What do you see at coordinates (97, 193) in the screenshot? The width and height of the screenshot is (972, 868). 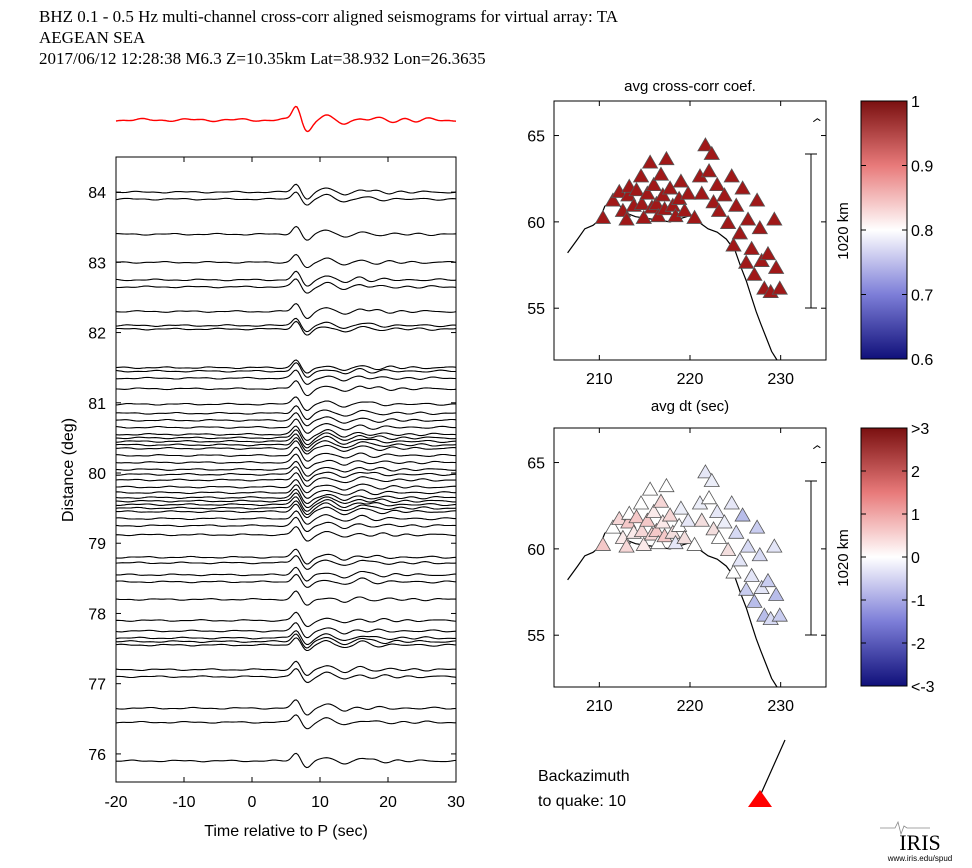 I see `y-tick-label: 84` at bounding box center [97, 193].